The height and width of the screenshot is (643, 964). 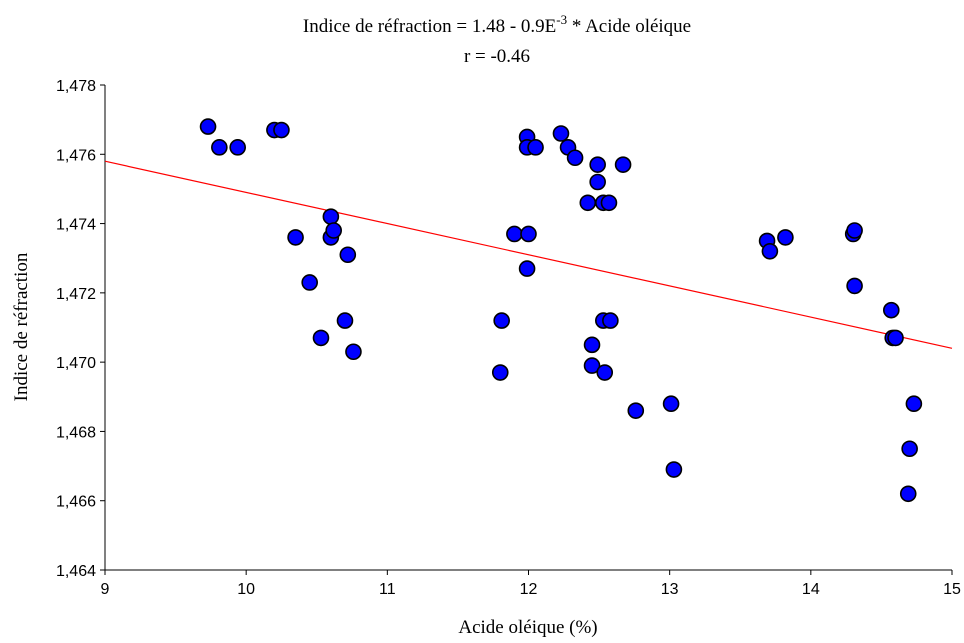 I want to click on x-tick-label: 12, so click(x=529, y=589).